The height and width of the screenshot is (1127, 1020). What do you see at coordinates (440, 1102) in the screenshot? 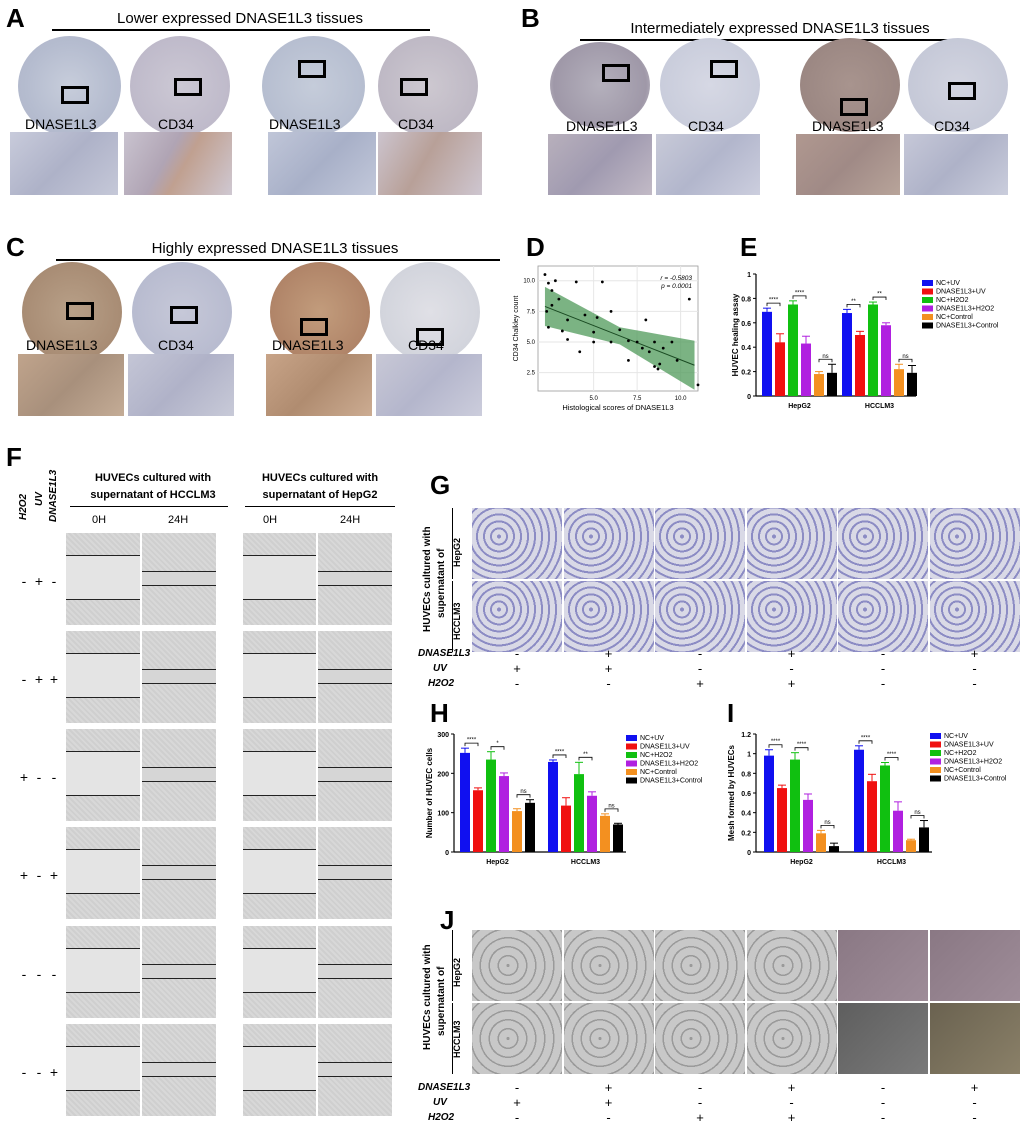
I see `factor-label: UV` at bounding box center [440, 1102].